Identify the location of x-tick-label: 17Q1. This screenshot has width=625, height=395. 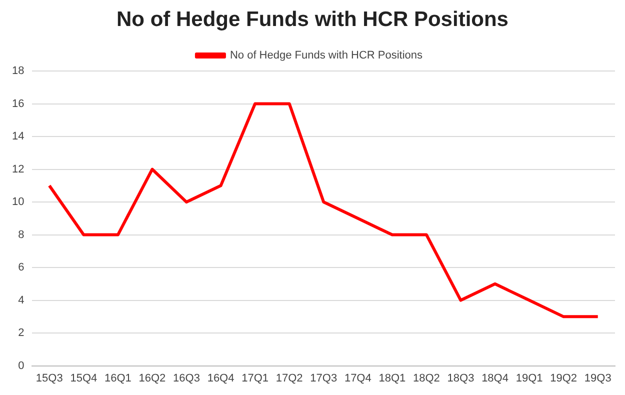
(255, 378).